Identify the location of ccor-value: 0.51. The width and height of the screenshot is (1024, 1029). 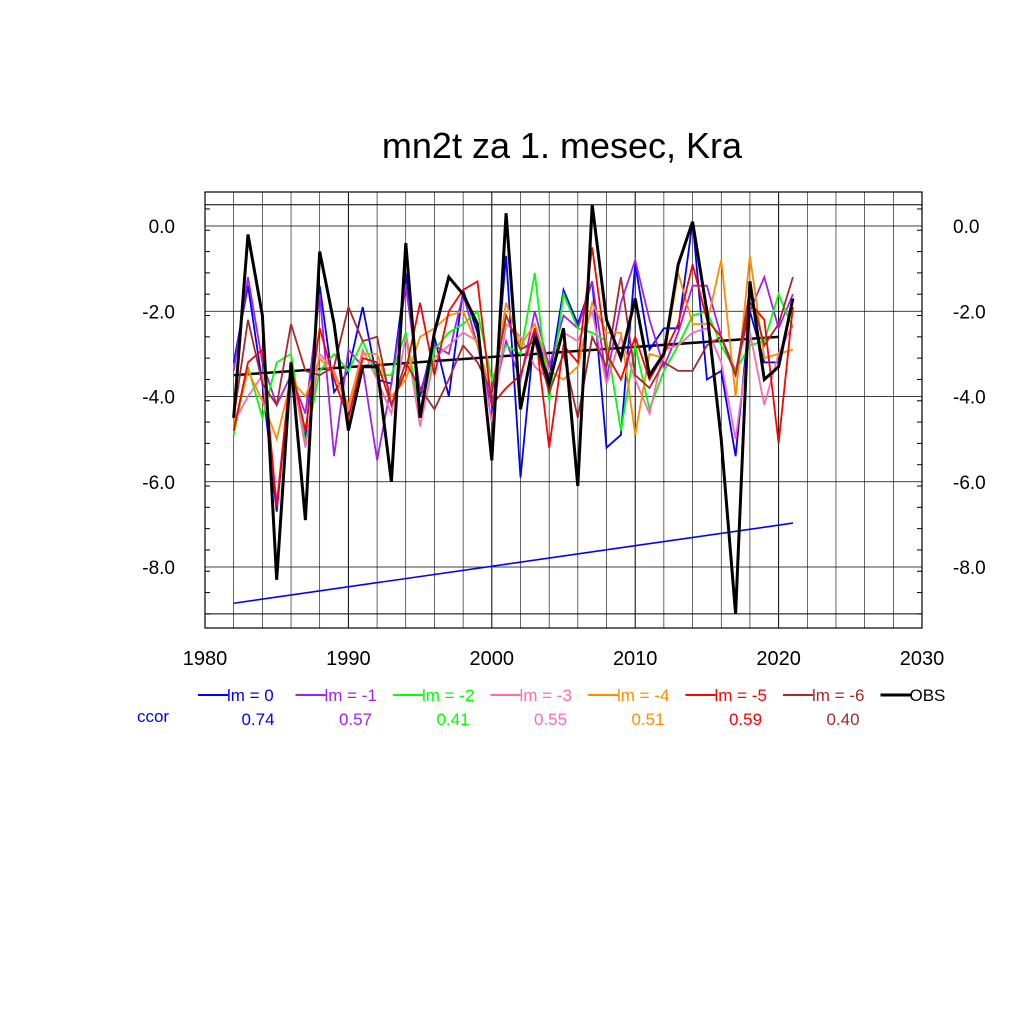
(647, 719).